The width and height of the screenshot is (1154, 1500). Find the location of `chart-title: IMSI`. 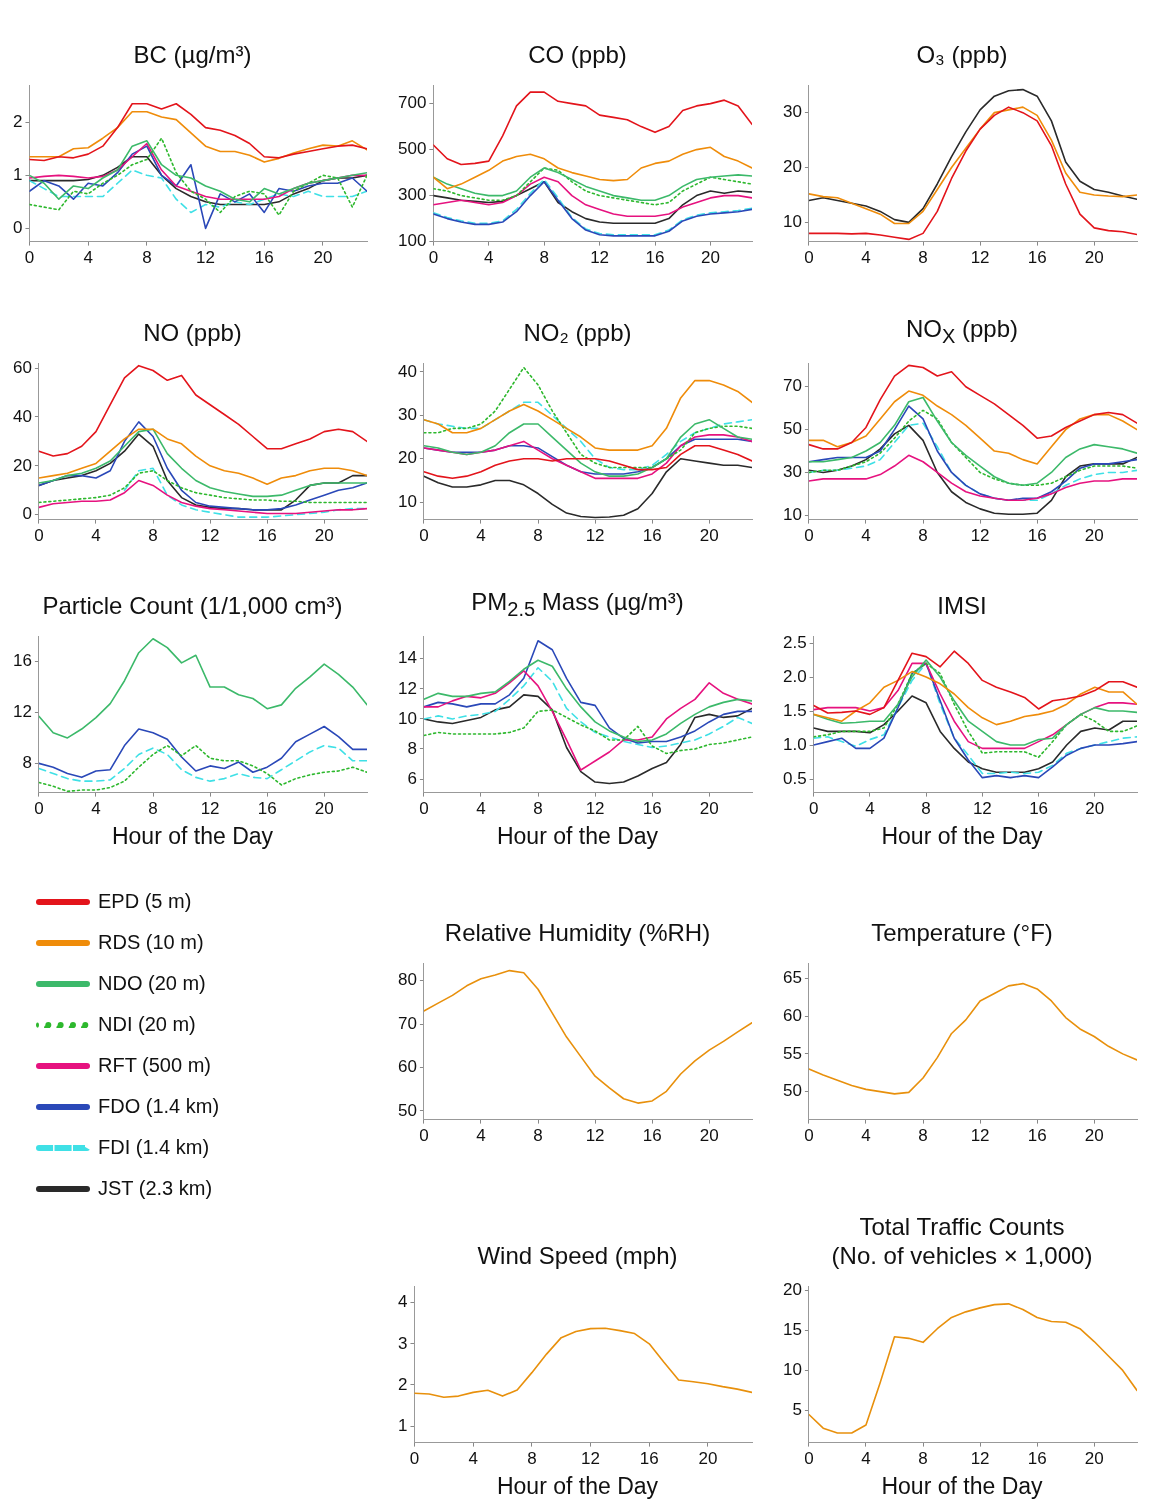

chart-title: IMSI is located at coordinates (962, 606).